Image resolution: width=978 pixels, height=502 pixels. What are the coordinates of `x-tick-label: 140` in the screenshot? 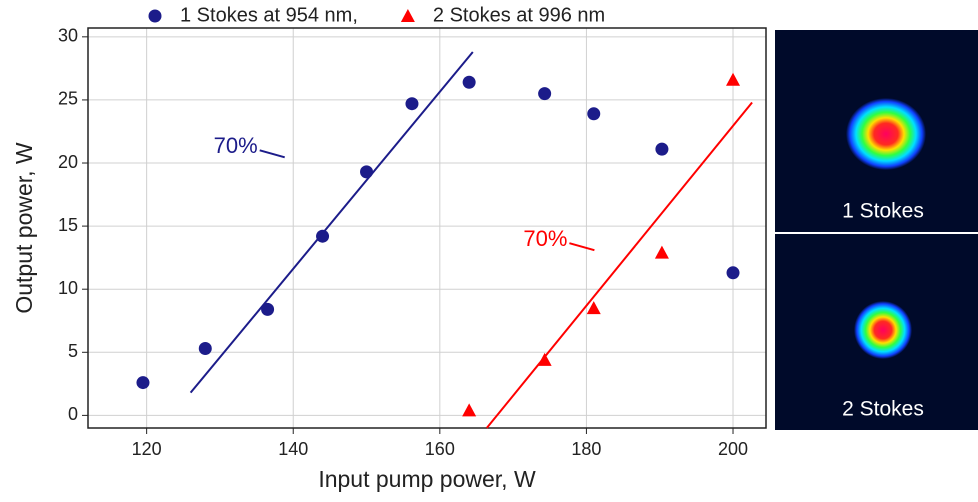 It's located at (293, 449).